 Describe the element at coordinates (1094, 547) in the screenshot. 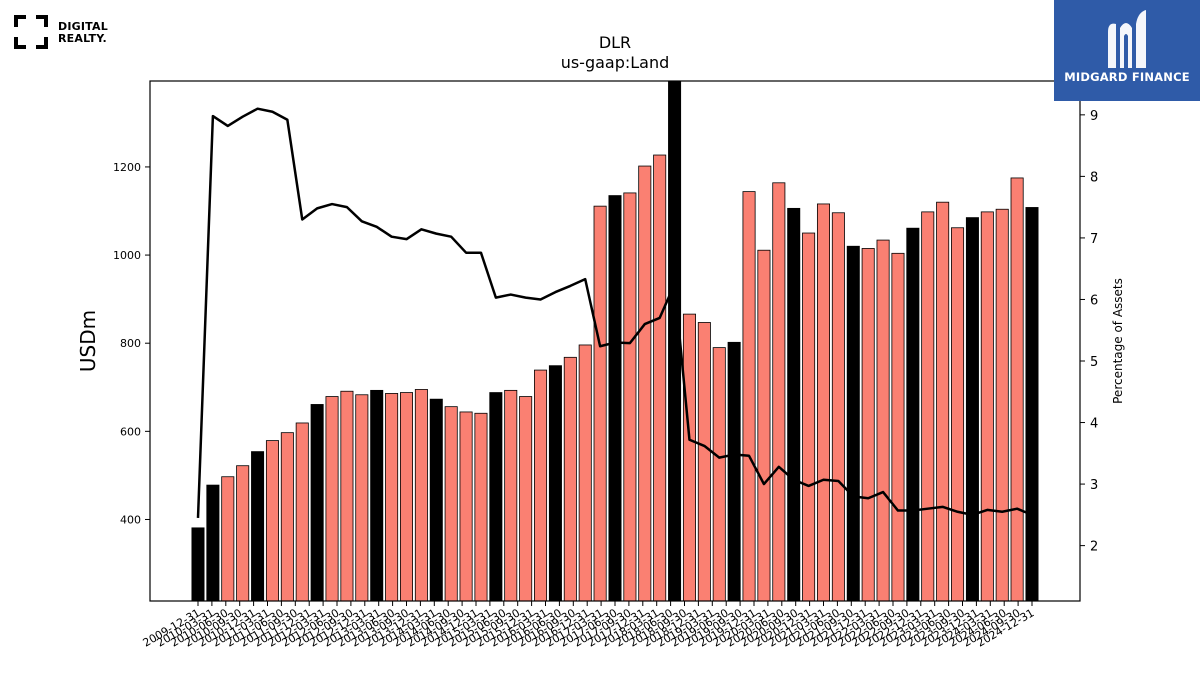

I see `y2-tick-label: 2` at that location.